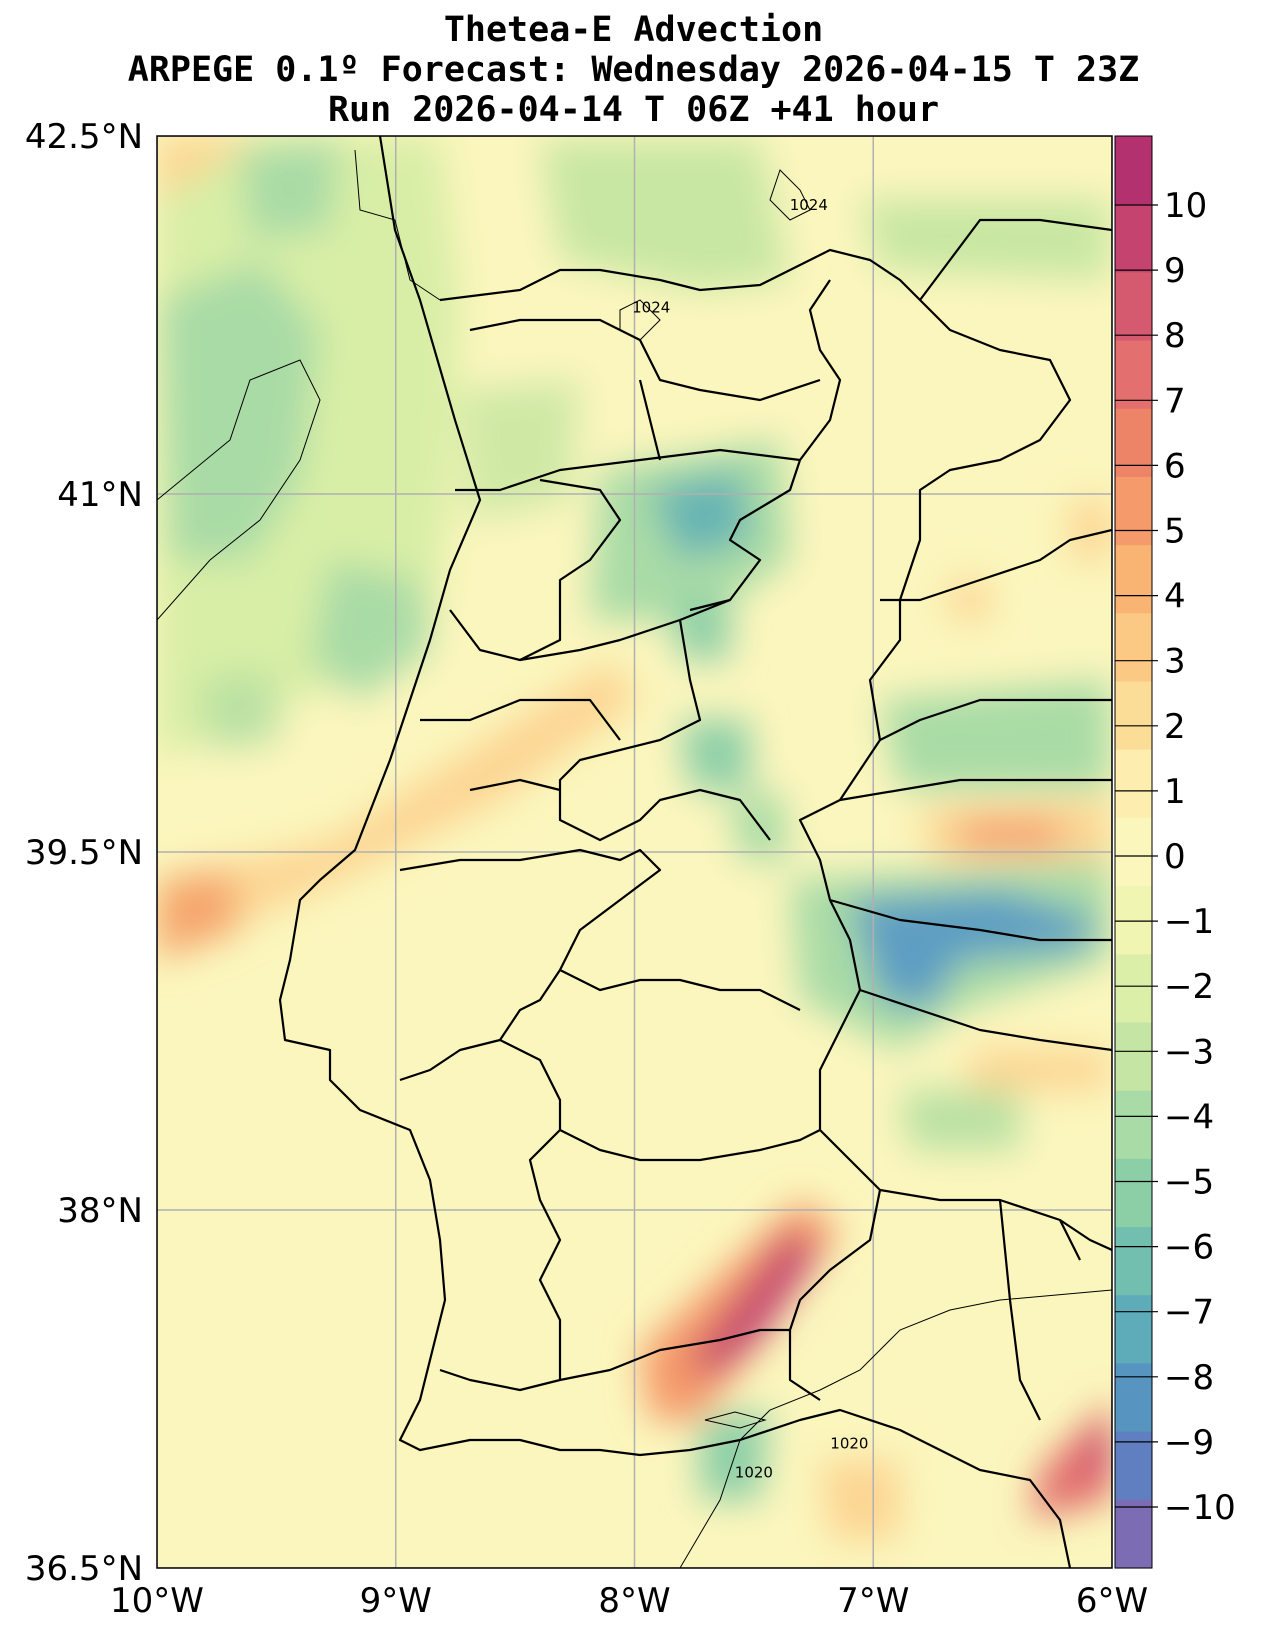  I want to click on colorbar-tick-label: 9, so click(1175, 271).